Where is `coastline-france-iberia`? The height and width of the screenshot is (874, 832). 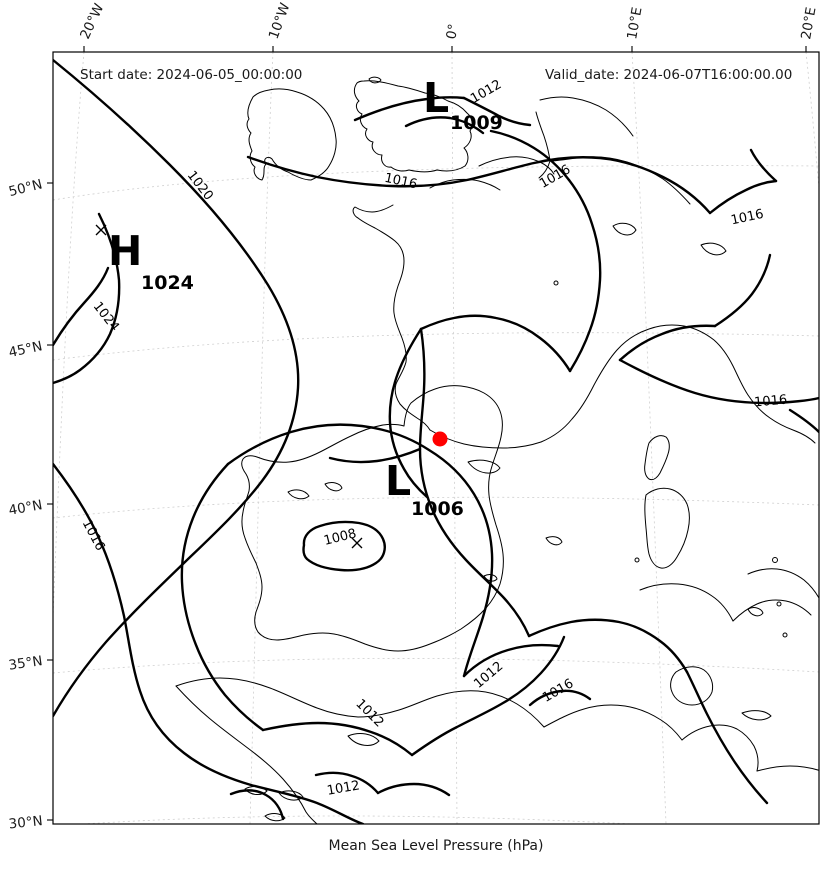 coastline-france-iberia is located at coordinates (391, 317).